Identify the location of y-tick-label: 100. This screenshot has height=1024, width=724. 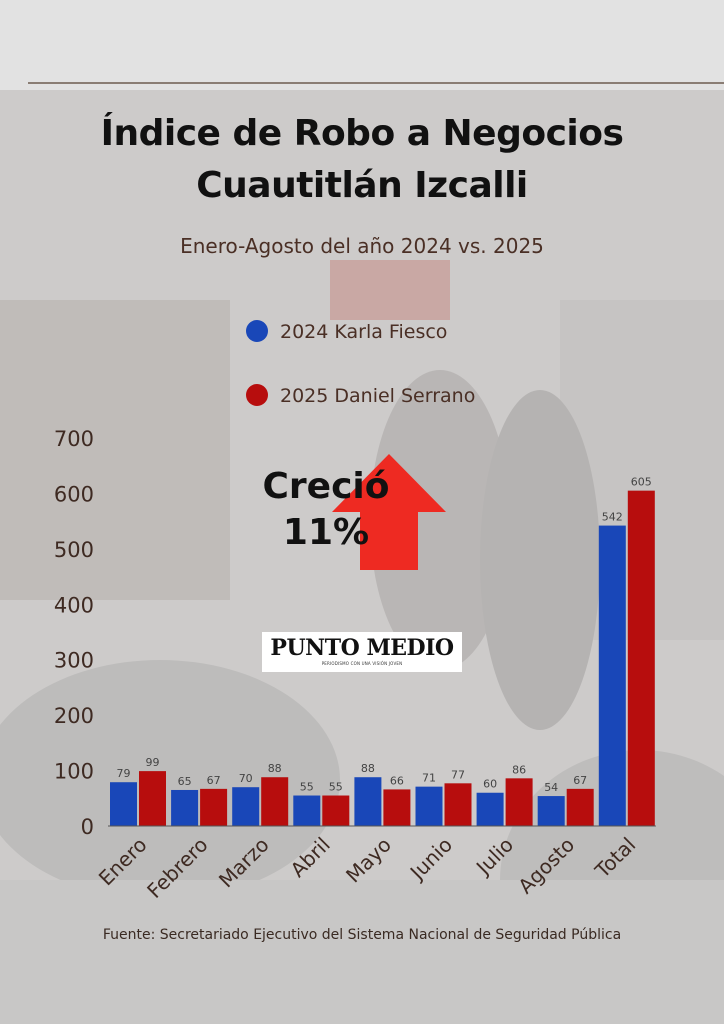
(74, 772).